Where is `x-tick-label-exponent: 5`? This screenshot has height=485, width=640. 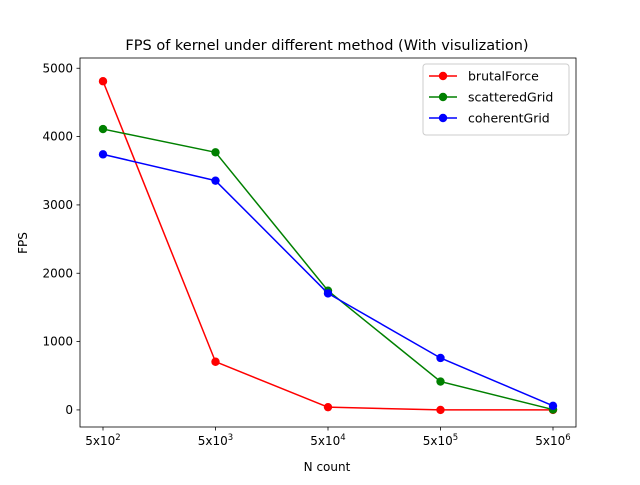
x-tick-label-exponent: 5 is located at coordinates (455, 438).